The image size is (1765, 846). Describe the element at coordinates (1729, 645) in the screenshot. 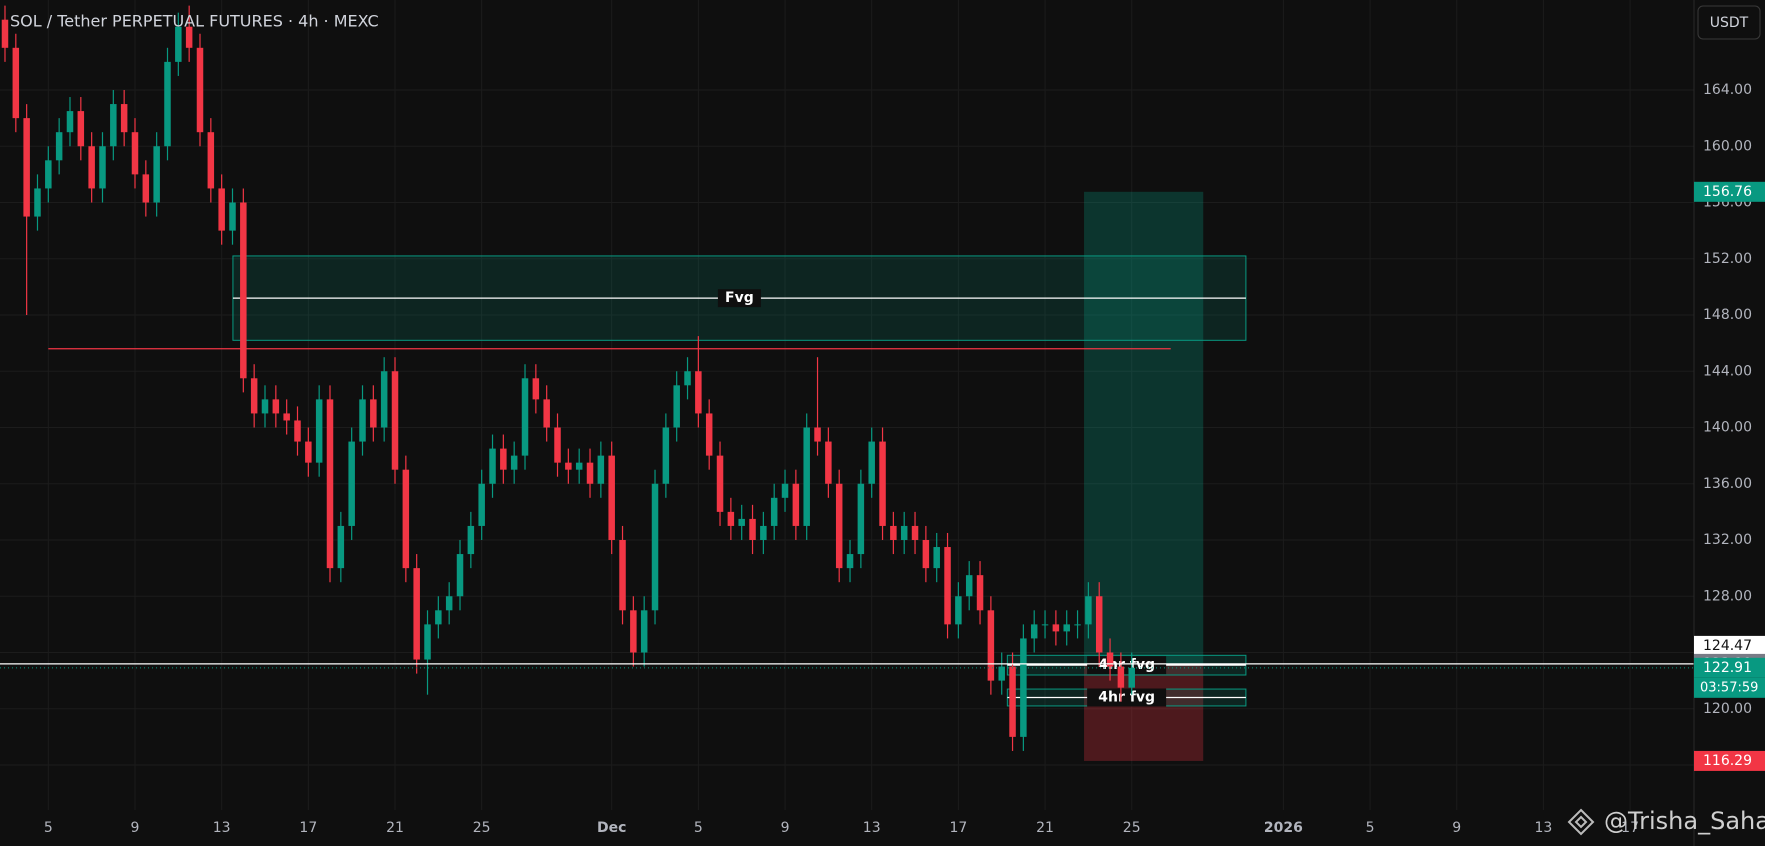

I see `price-label-bg` at that location.